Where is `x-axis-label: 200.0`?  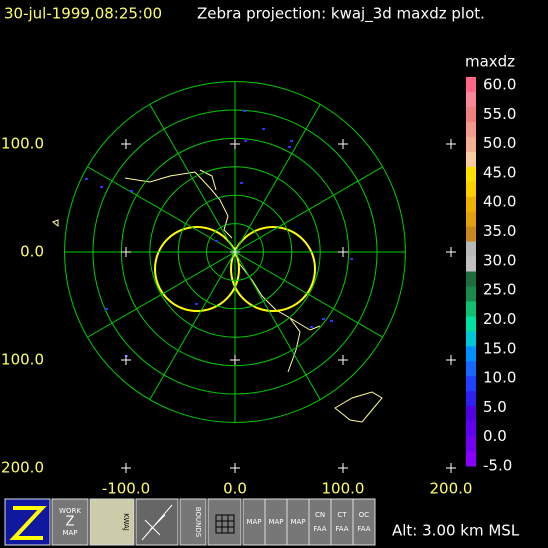
x-axis-label: 200.0 is located at coordinates (451, 489).